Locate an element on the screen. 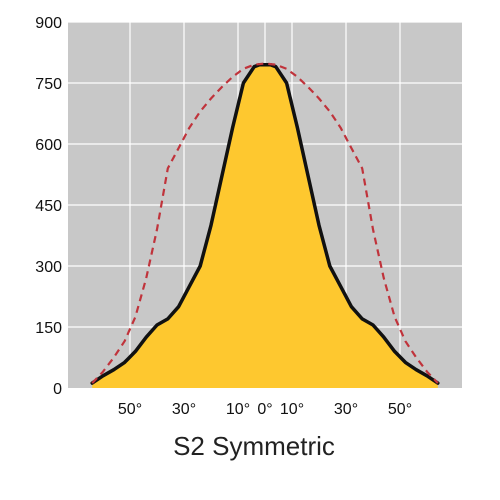  y-tick-label: 300 is located at coordinates (48, 267).